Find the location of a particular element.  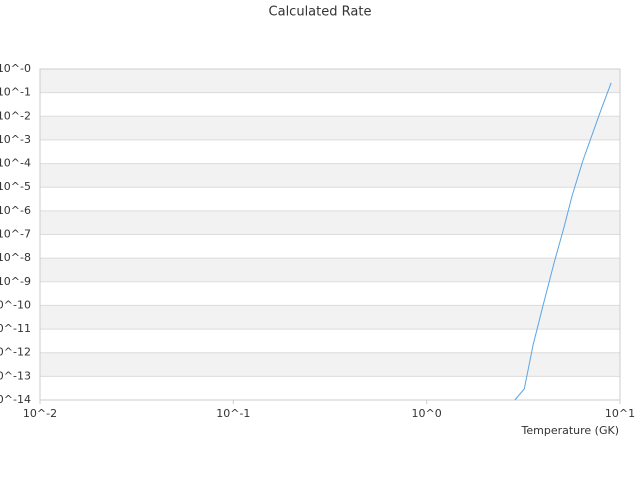

y-tick-label: 10^-0 is located at coordinates (15, 68).